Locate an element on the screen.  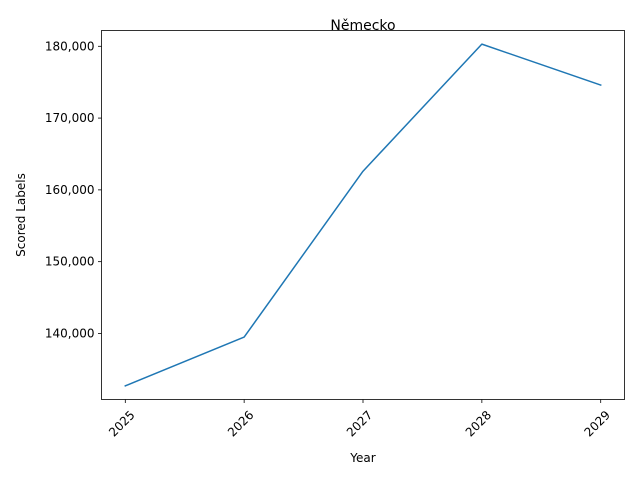
y-tick-label: 180,000 is located at coordinates (70, 46).